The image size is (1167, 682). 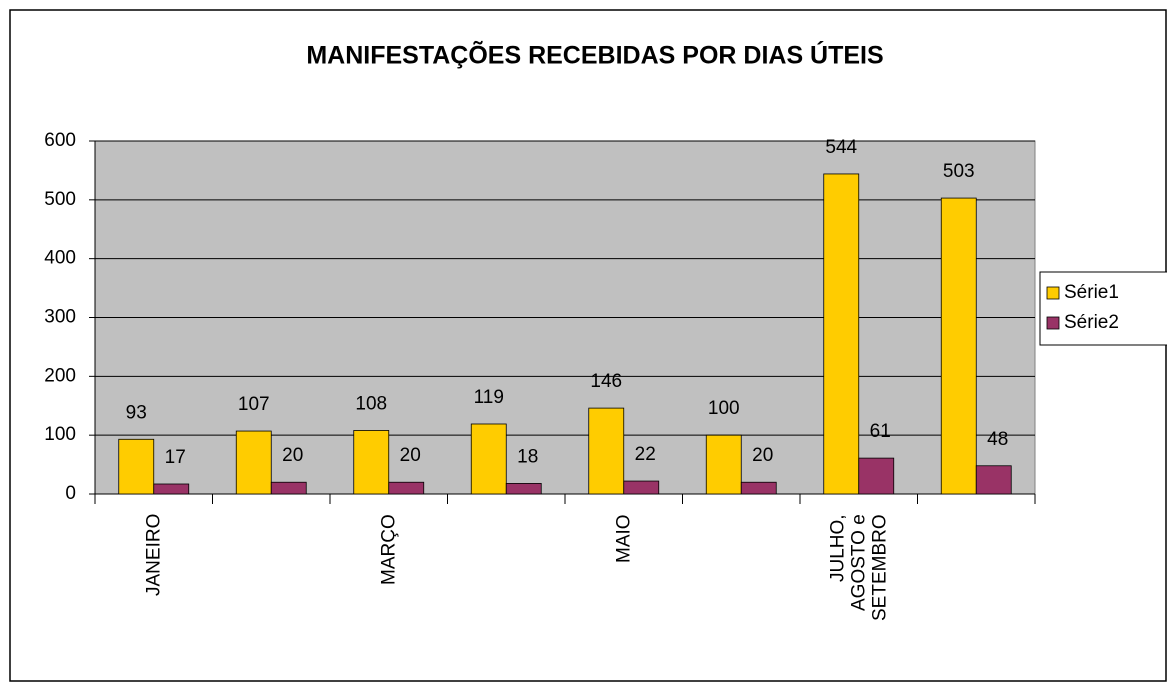 I want to click on y-tick-label: 0, so click(x=70, y=493).